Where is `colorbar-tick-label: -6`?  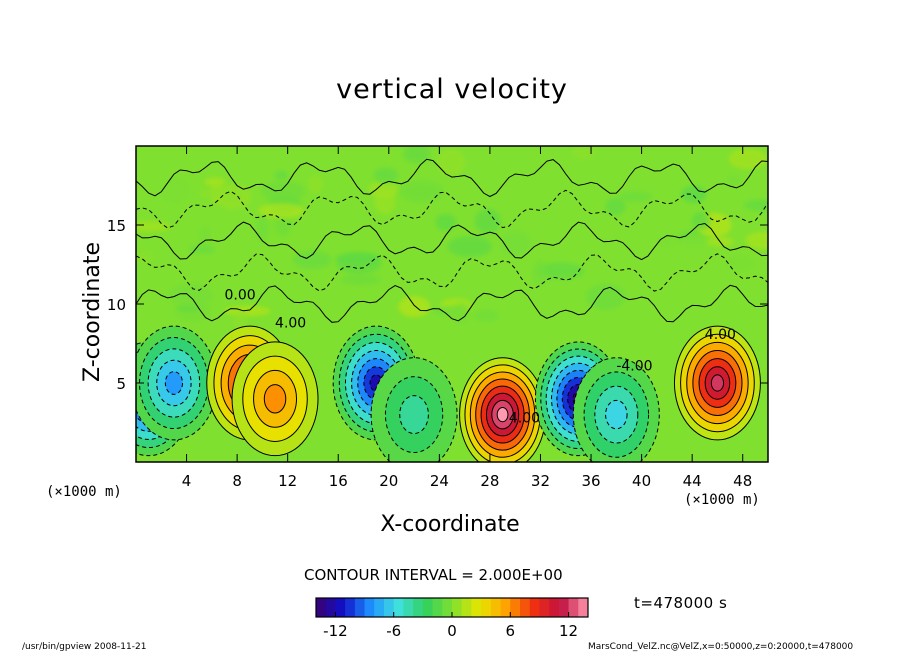
colorbar-tick-label: -6 is located at coordinates (393, 631).